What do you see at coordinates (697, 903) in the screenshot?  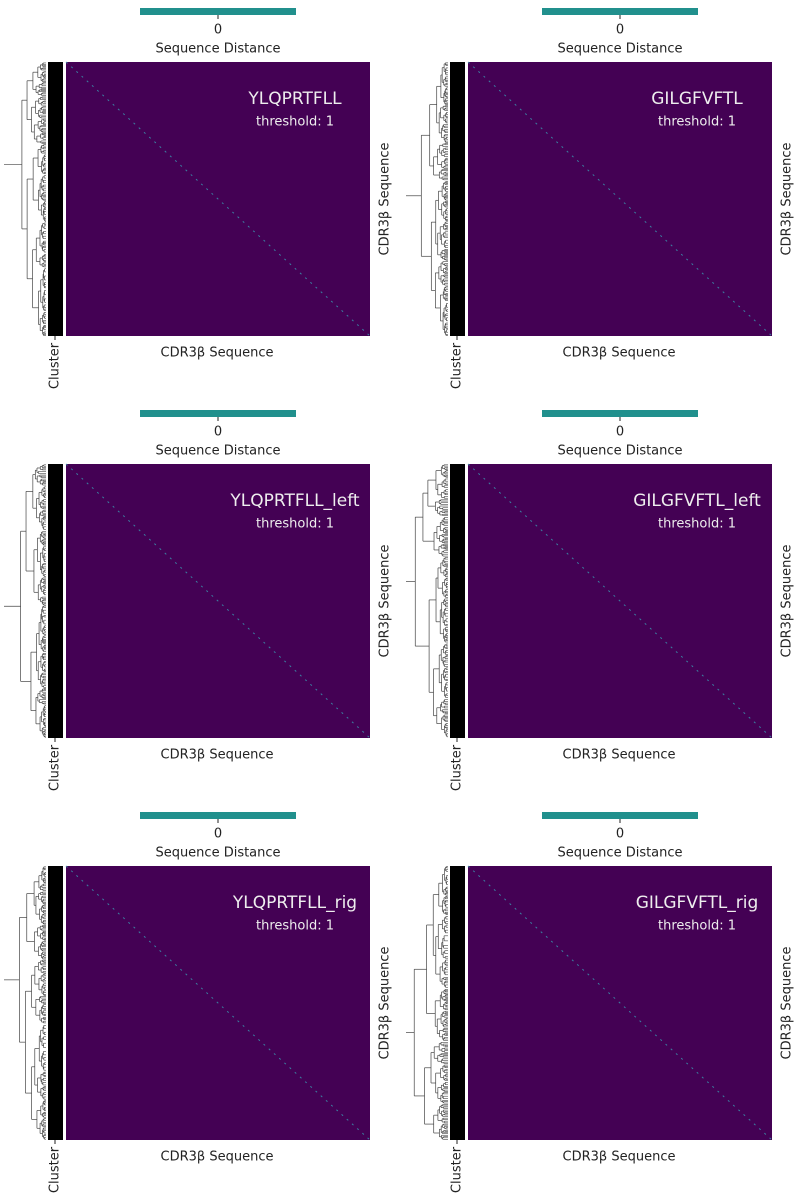 I see `panel-title: GILGFVFTL_rig` at bounding box center [697, 903].